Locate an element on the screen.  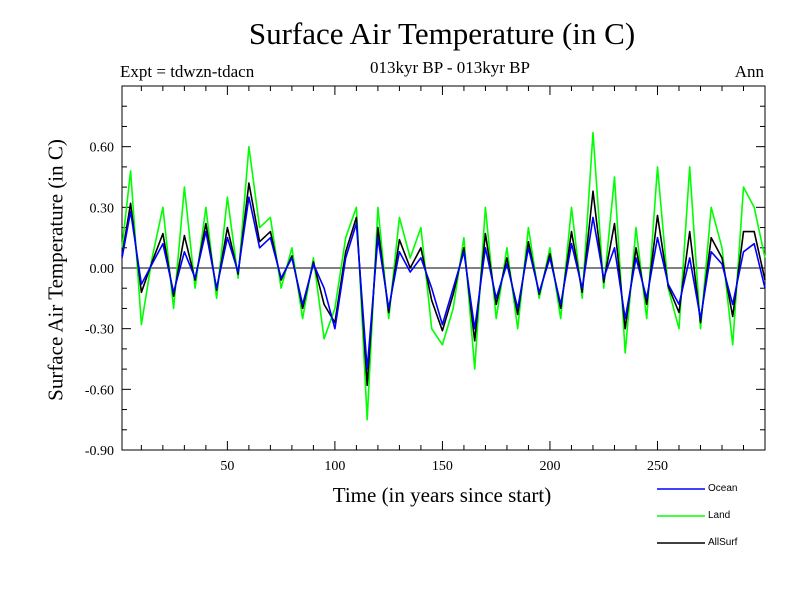
x-tick-label: 100 is located at coordinates (334, 466).